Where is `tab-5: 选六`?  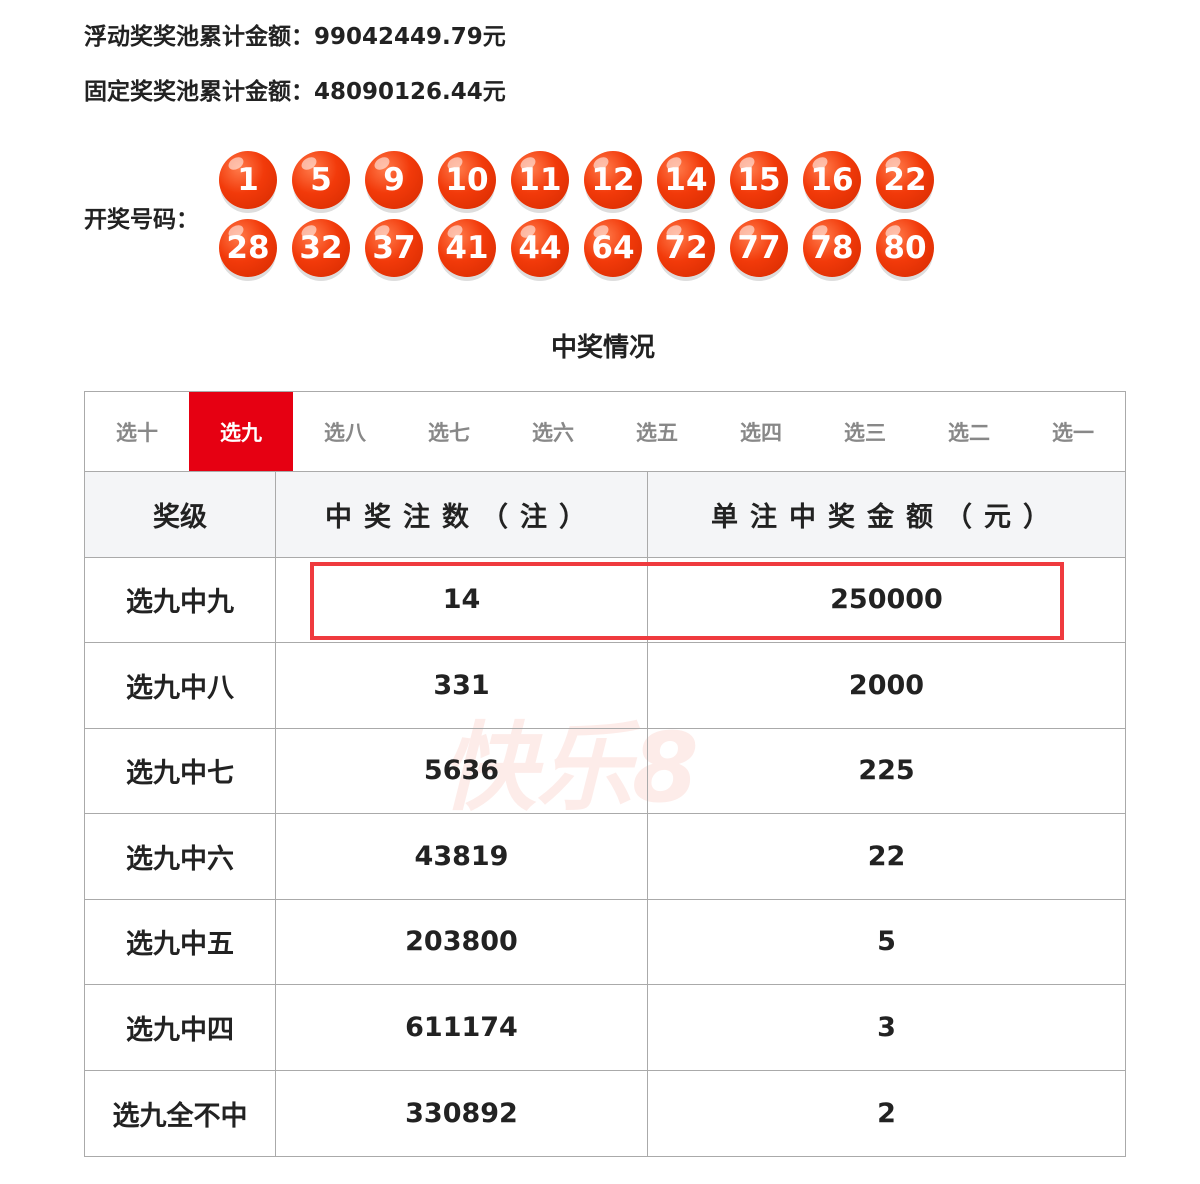 tab-5: 选六 is located at coordinates (553, 432).